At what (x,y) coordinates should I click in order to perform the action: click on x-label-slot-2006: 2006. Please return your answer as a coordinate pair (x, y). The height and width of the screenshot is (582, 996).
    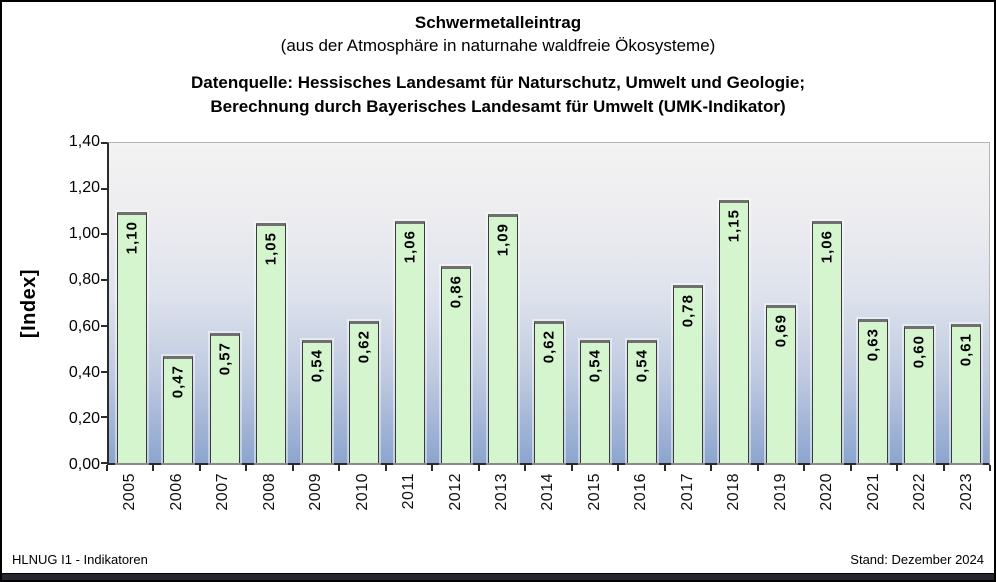
    Looking at the image, I should click on (176, 502).